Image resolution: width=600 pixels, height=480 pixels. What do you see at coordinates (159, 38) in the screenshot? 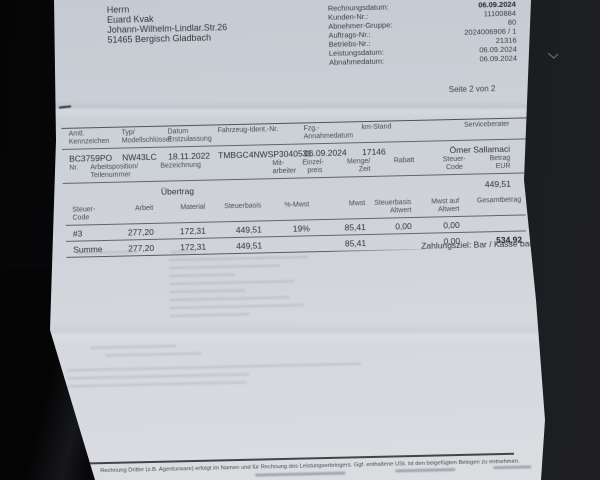
I see `recipient-city: 51465 Bergisch Gladbach` at bounding box center [159, 38].